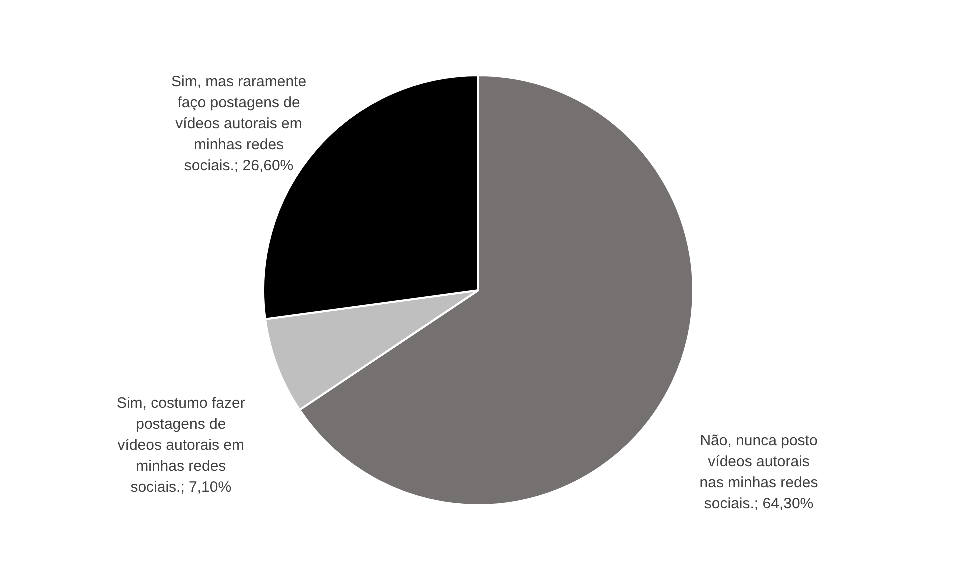 The height and width of the screenshot is (581, 957). What do you see at coordinates (181, 445) in the screenshot?
I see `slice-label: Sim, costumo fazer postagens de vídeos autorais em minhas redes sociais.; 7,10%` at bounding box center [181, 445].